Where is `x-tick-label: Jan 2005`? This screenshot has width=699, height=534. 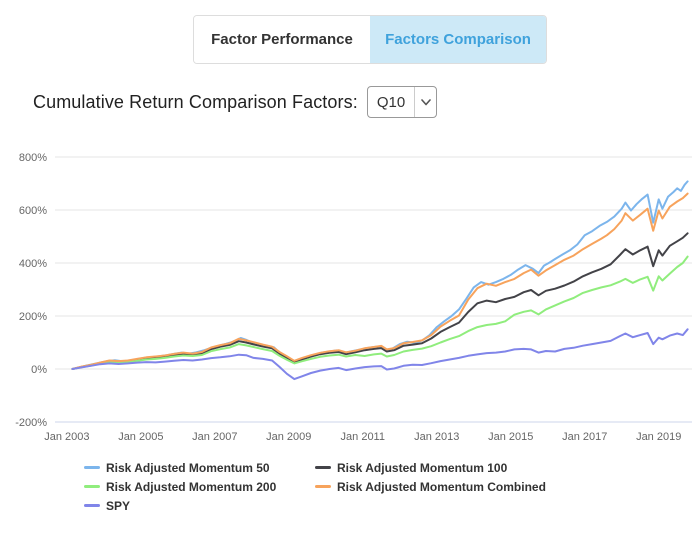 x-tick-label: Jan 2005 is located at coordinates (140, 437).